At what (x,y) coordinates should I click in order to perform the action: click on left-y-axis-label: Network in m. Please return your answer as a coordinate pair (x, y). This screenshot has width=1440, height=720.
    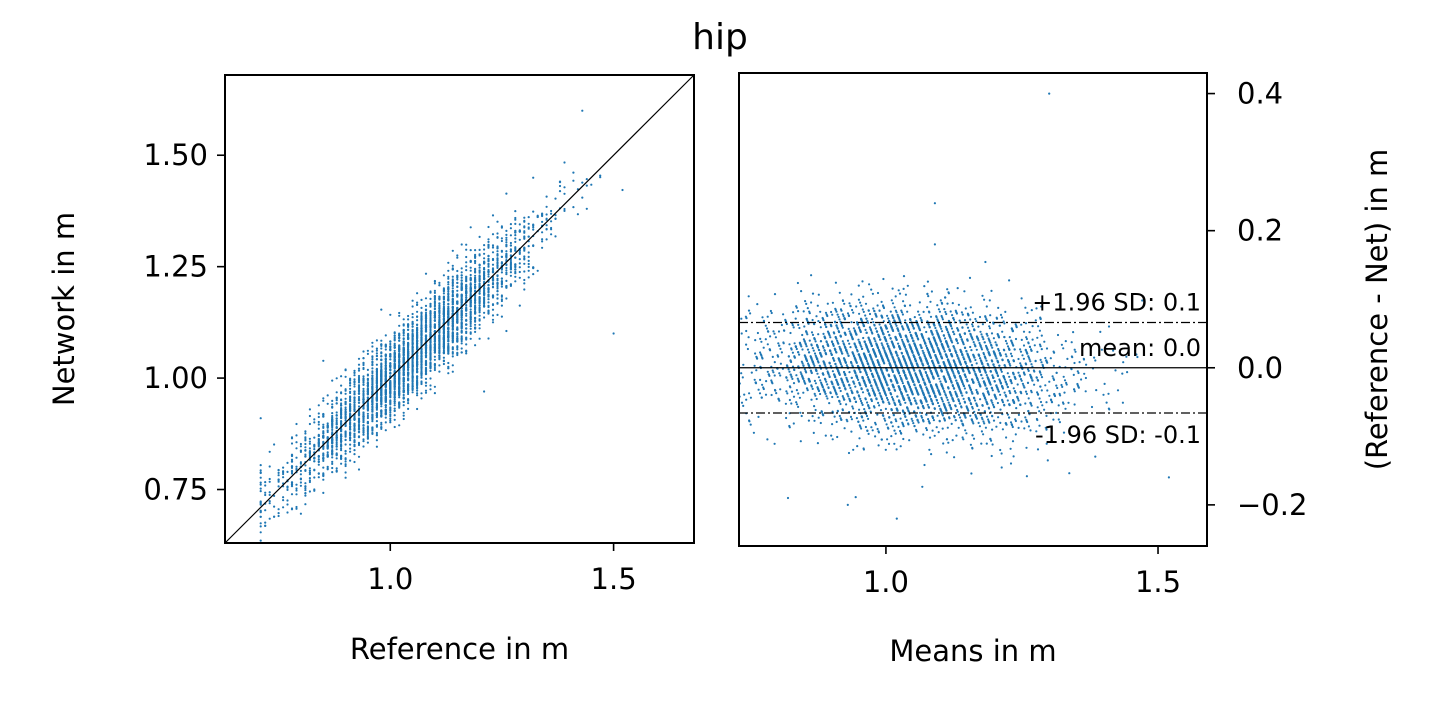
    Looking at the image, I should click on (64, 309).